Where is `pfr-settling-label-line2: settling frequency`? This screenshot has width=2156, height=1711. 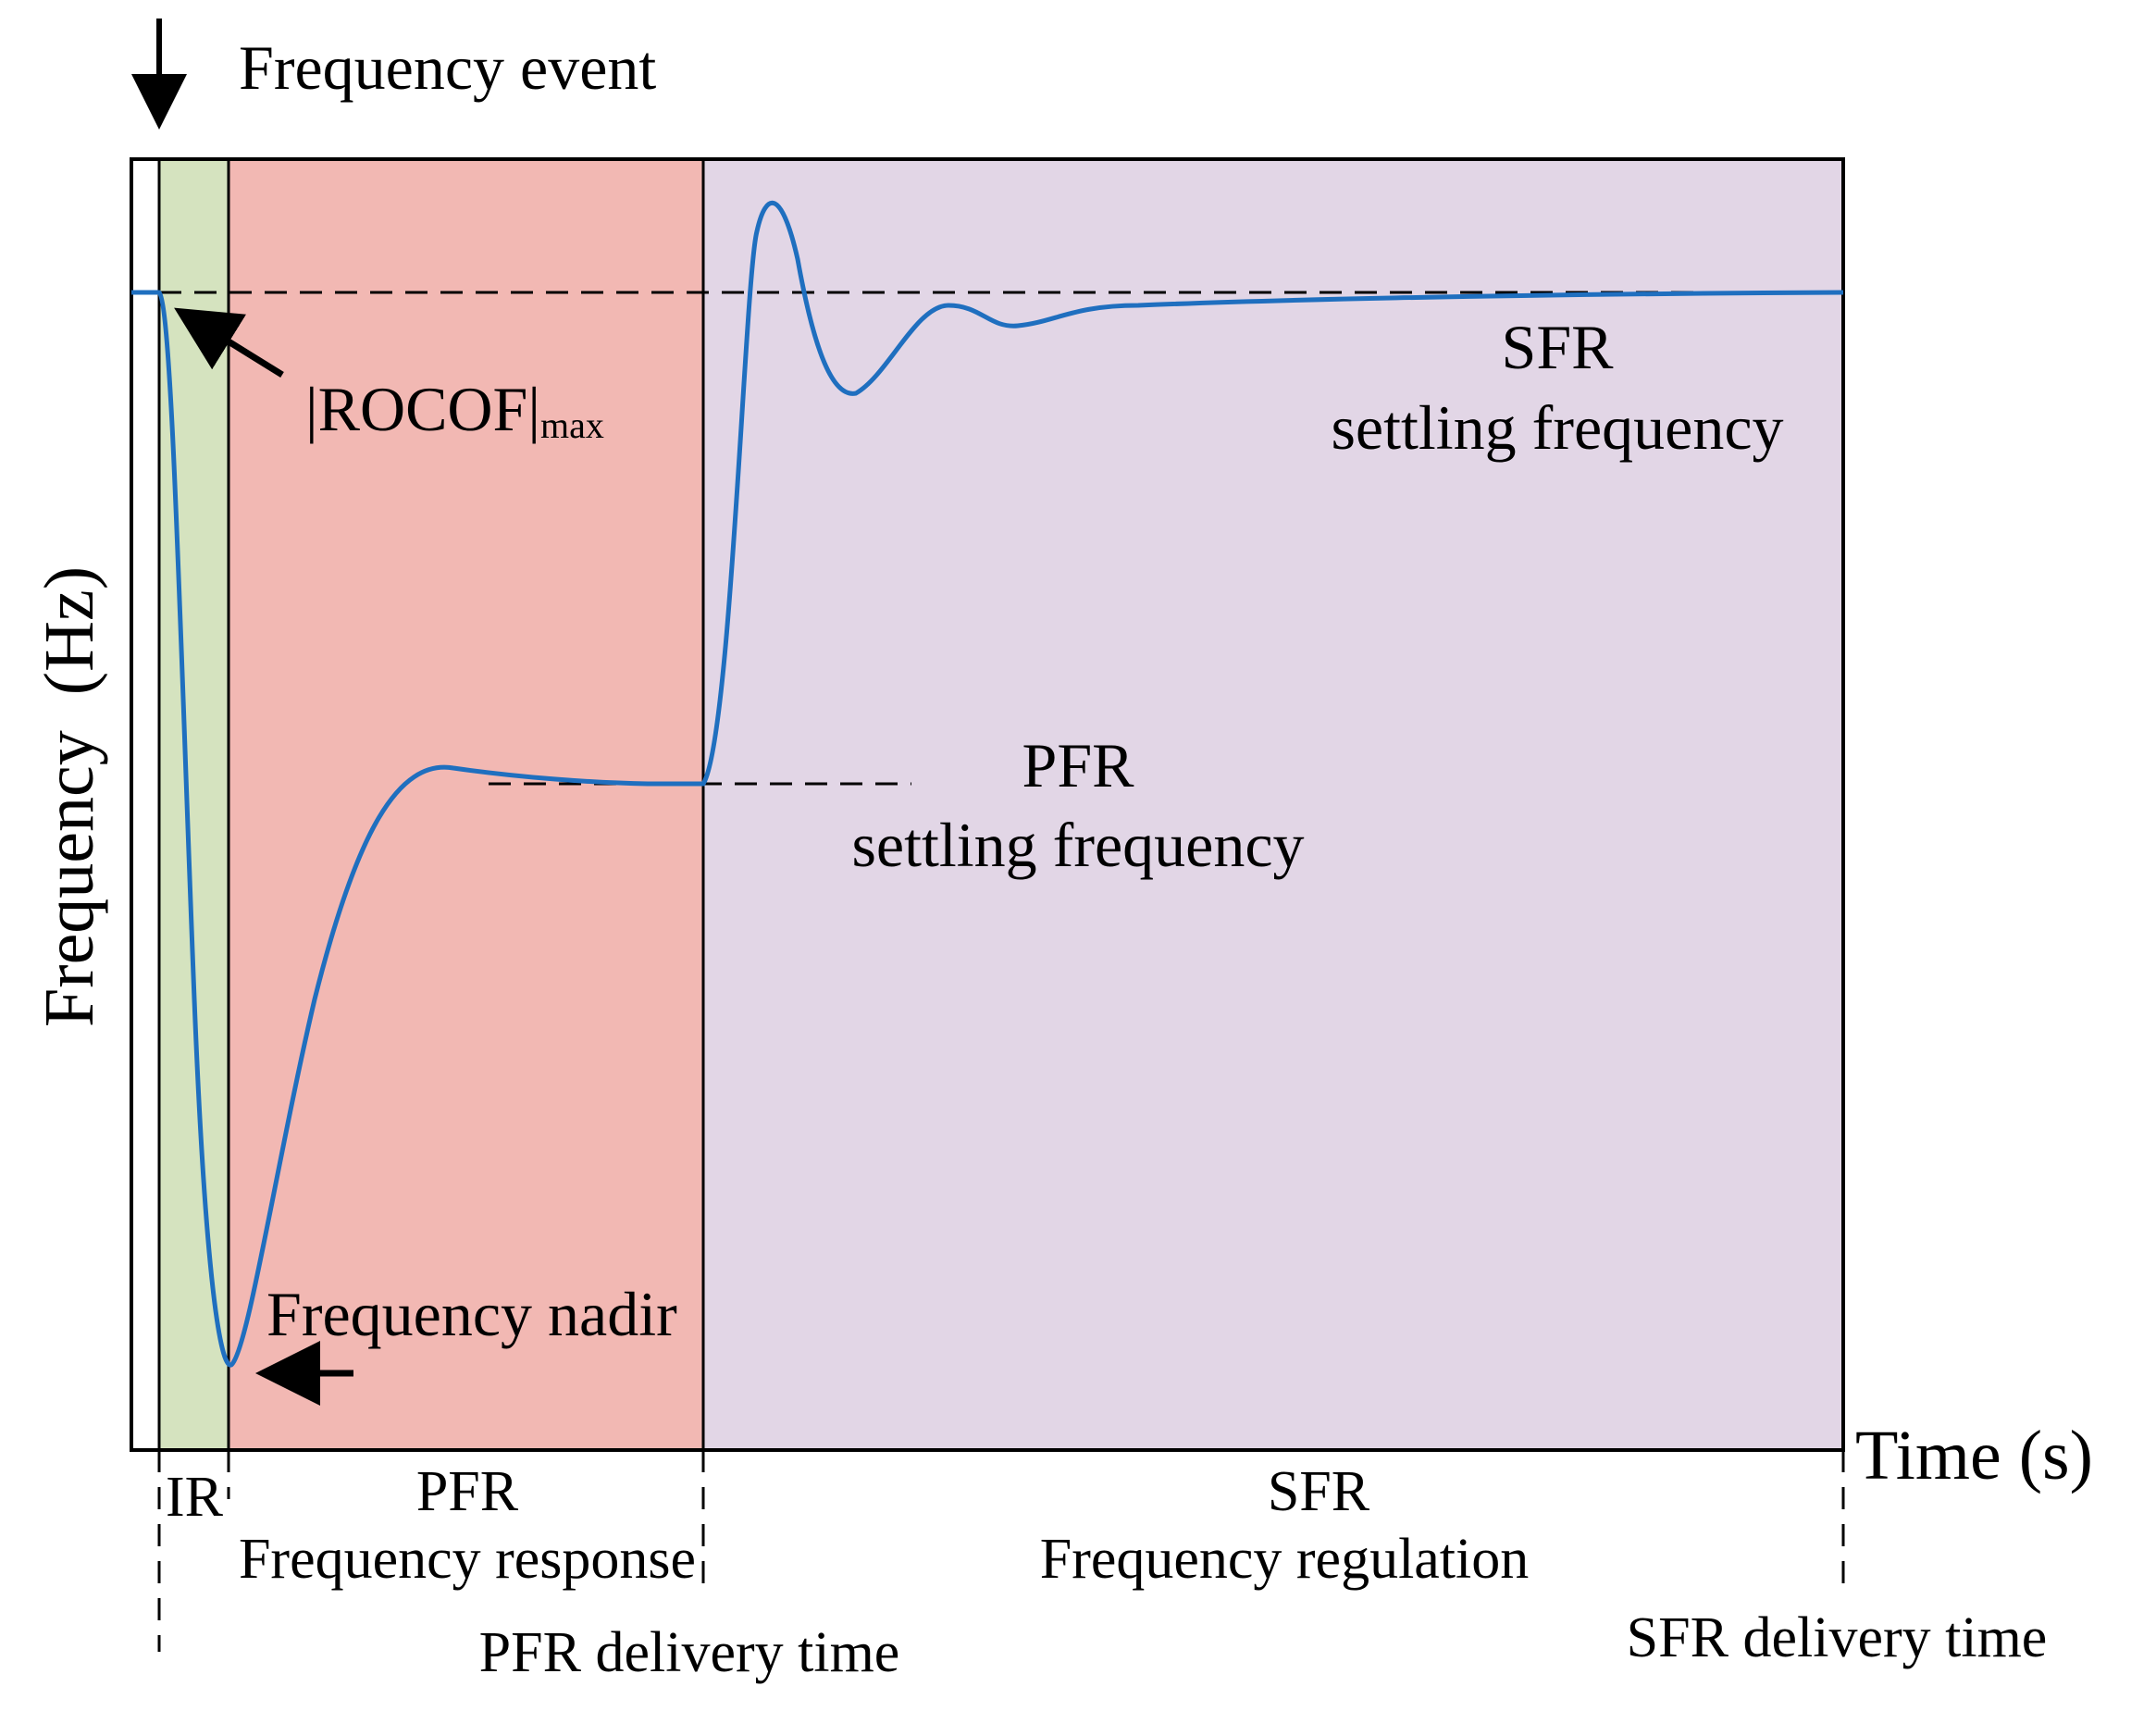
pfr-settling-label-line2: settling frequency is located at coordinates (1077, 845).